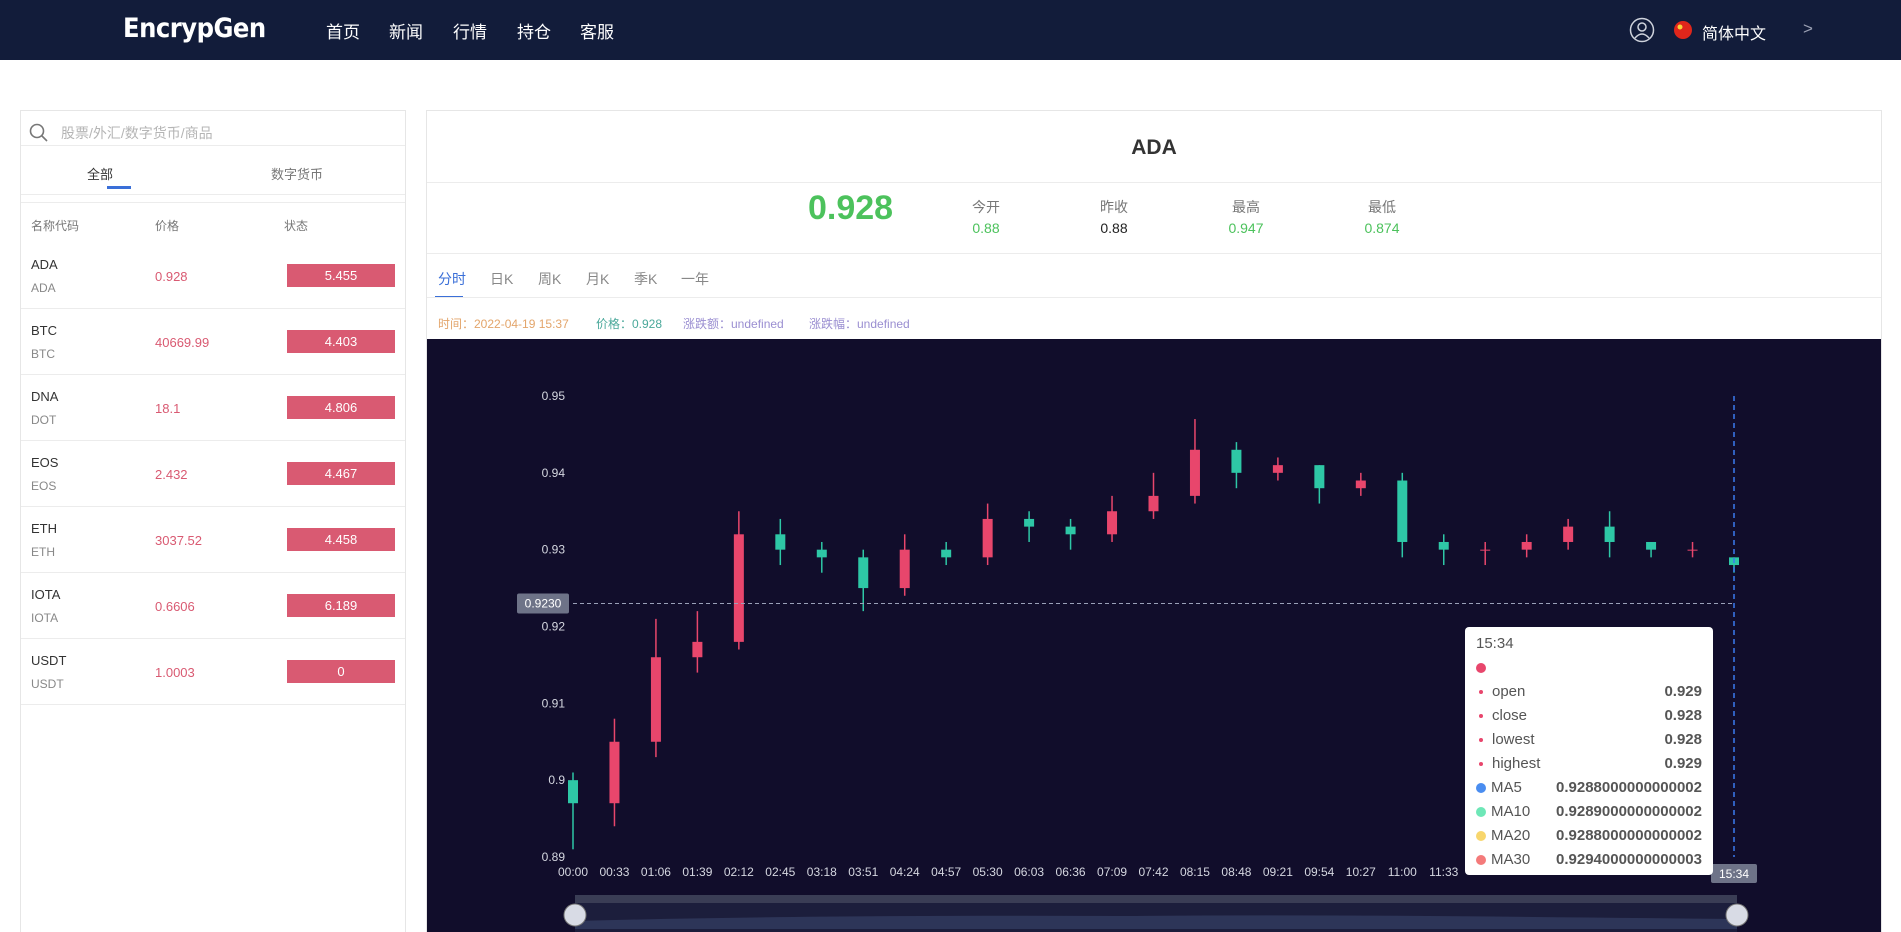  I want to click on change-badge: 4.458, so click(341, 539).